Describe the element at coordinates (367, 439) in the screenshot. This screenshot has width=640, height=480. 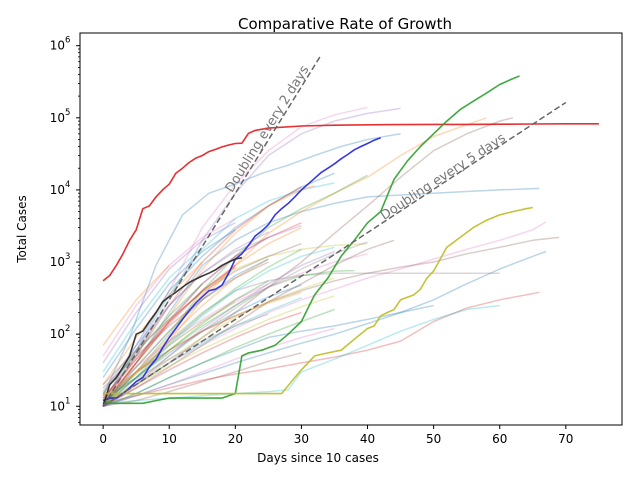
I see `x-tick-label: 40` at that location.